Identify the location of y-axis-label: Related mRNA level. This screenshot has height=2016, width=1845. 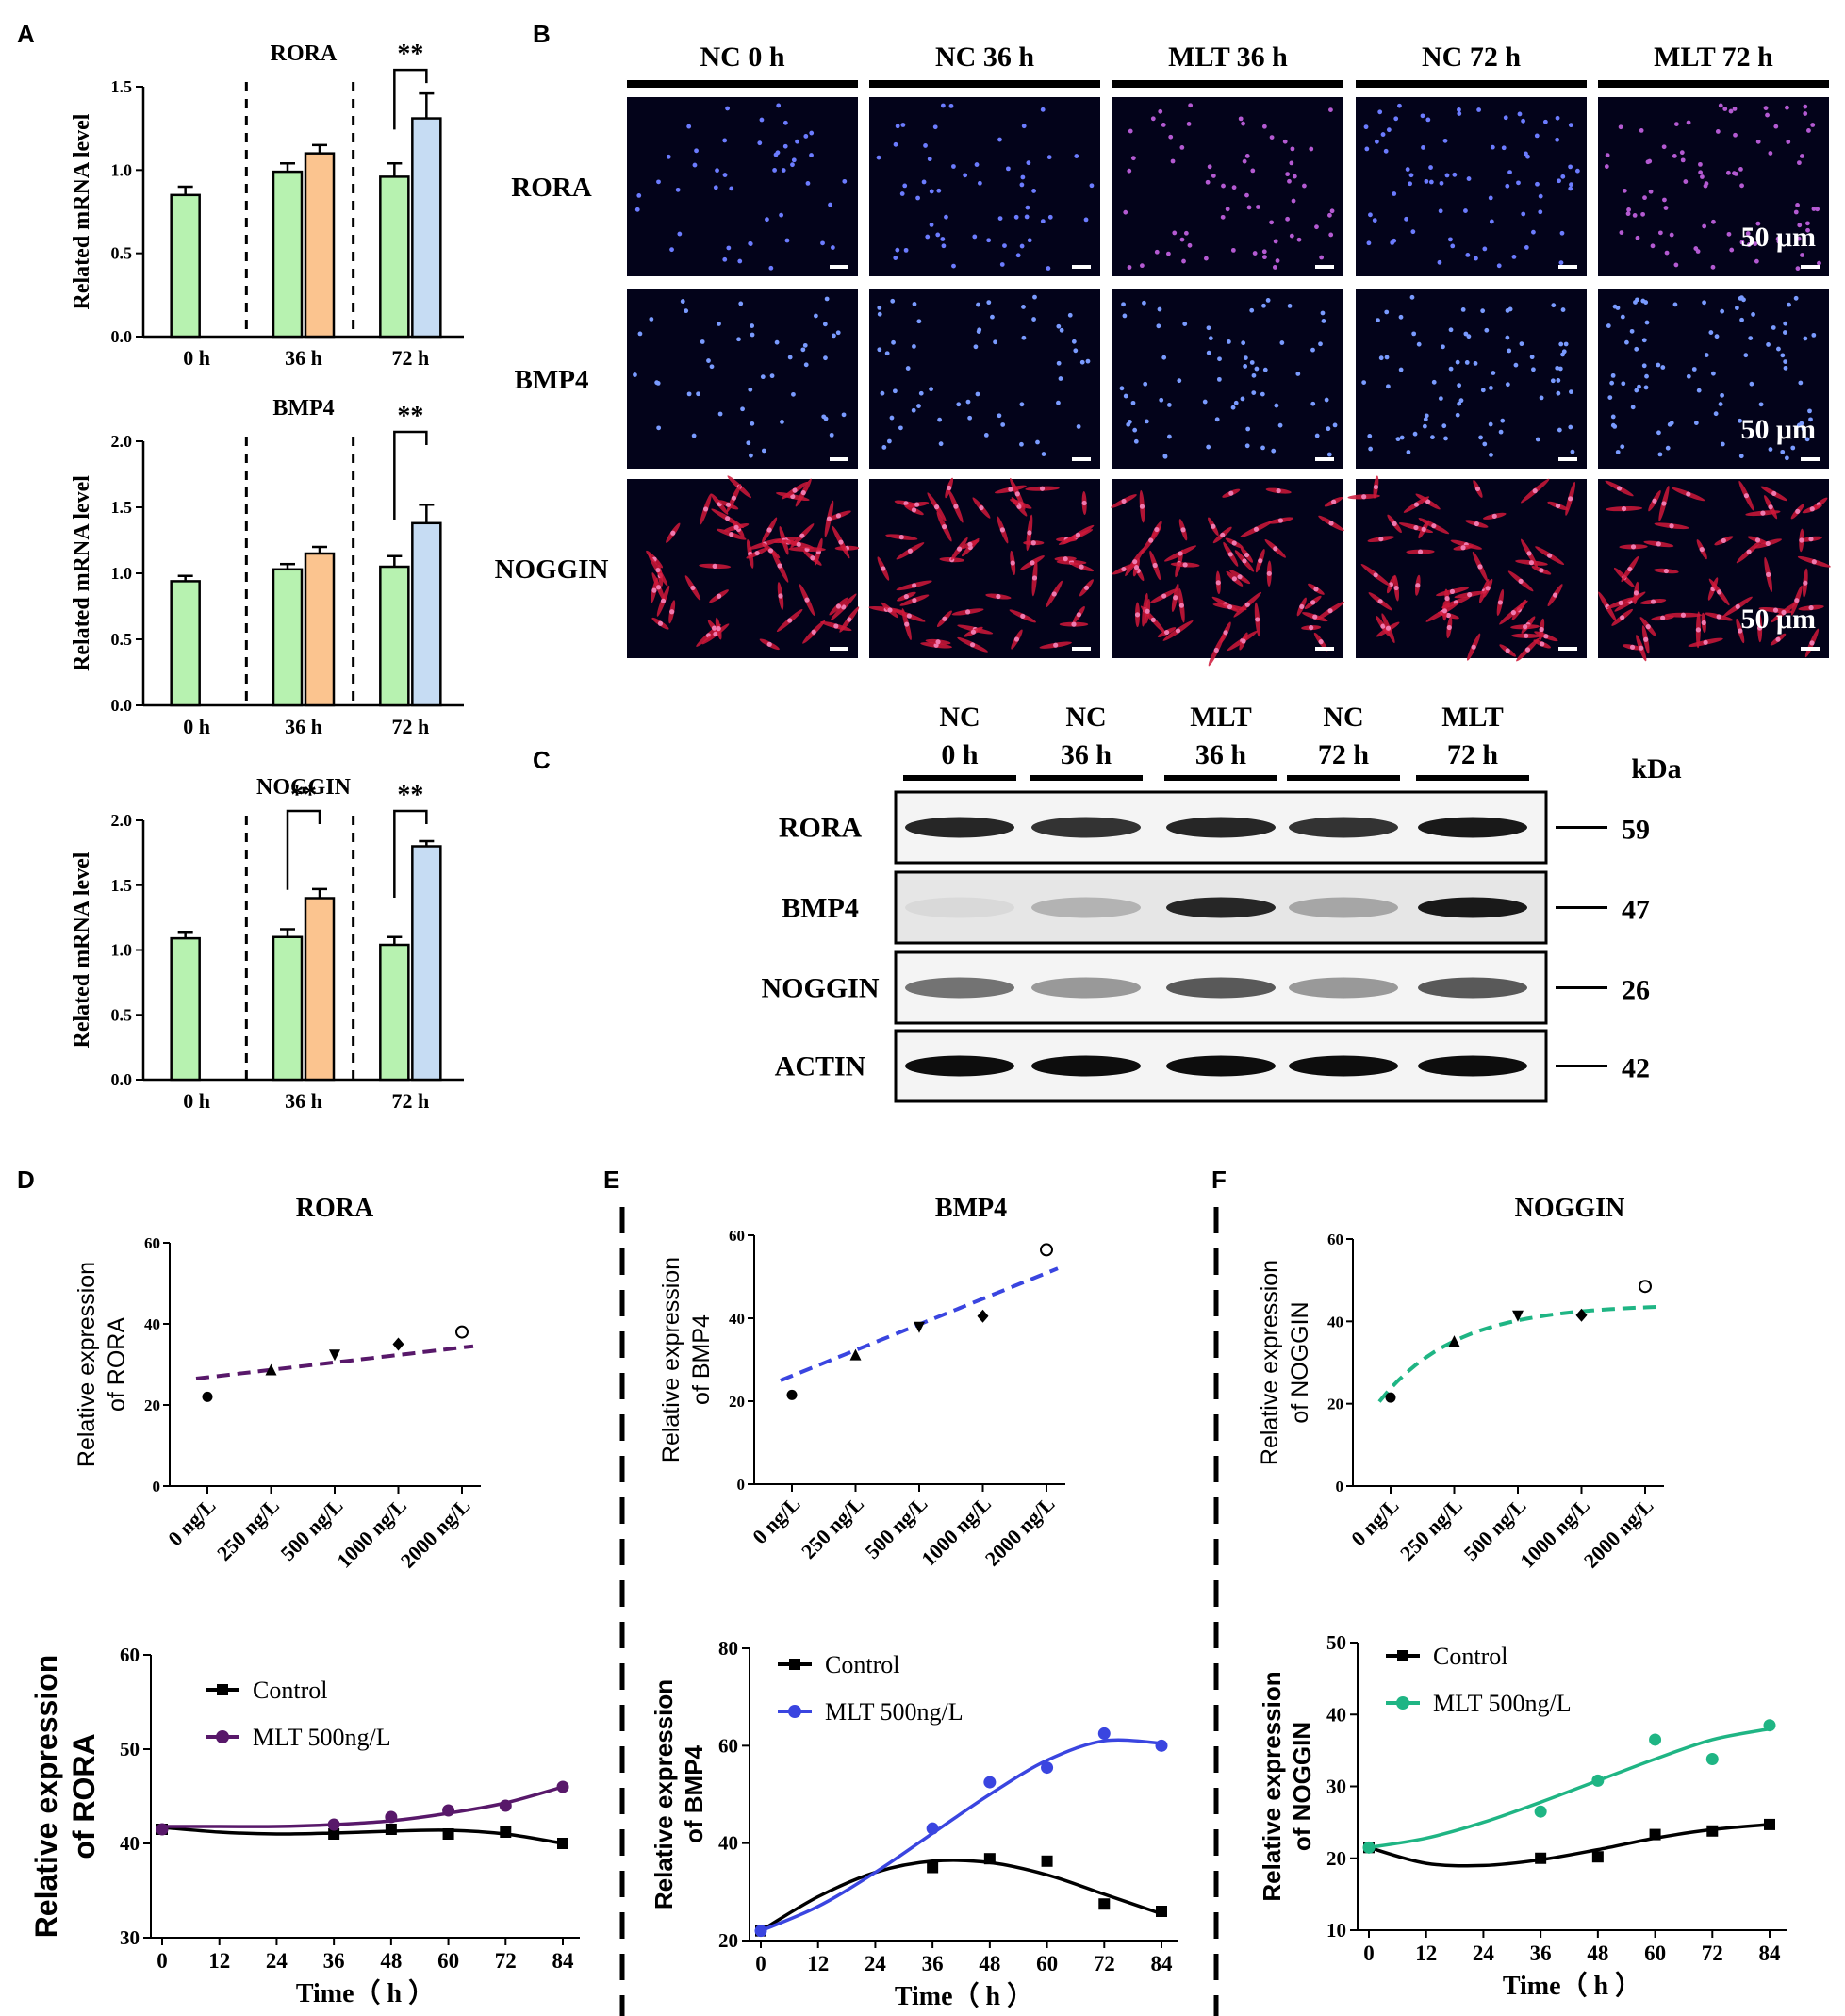
(82, 573).